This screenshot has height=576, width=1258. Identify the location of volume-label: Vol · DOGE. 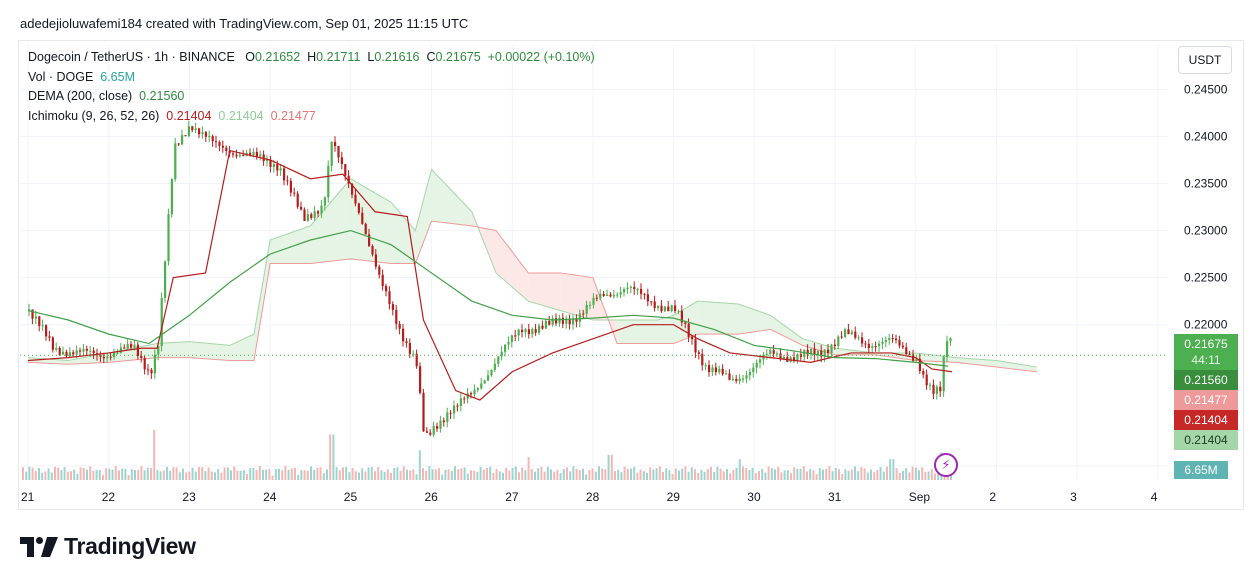
(61, 76).